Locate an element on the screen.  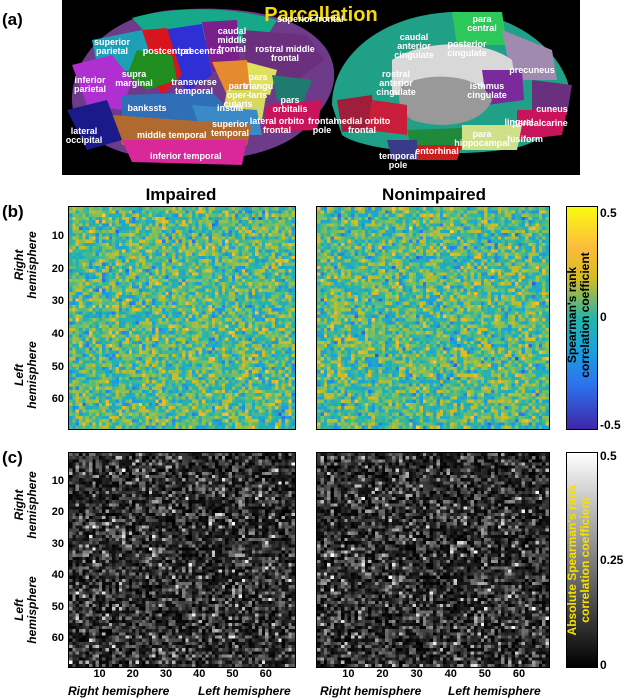
y-tick-b-60: 60 is located at coordinates (57, 399).